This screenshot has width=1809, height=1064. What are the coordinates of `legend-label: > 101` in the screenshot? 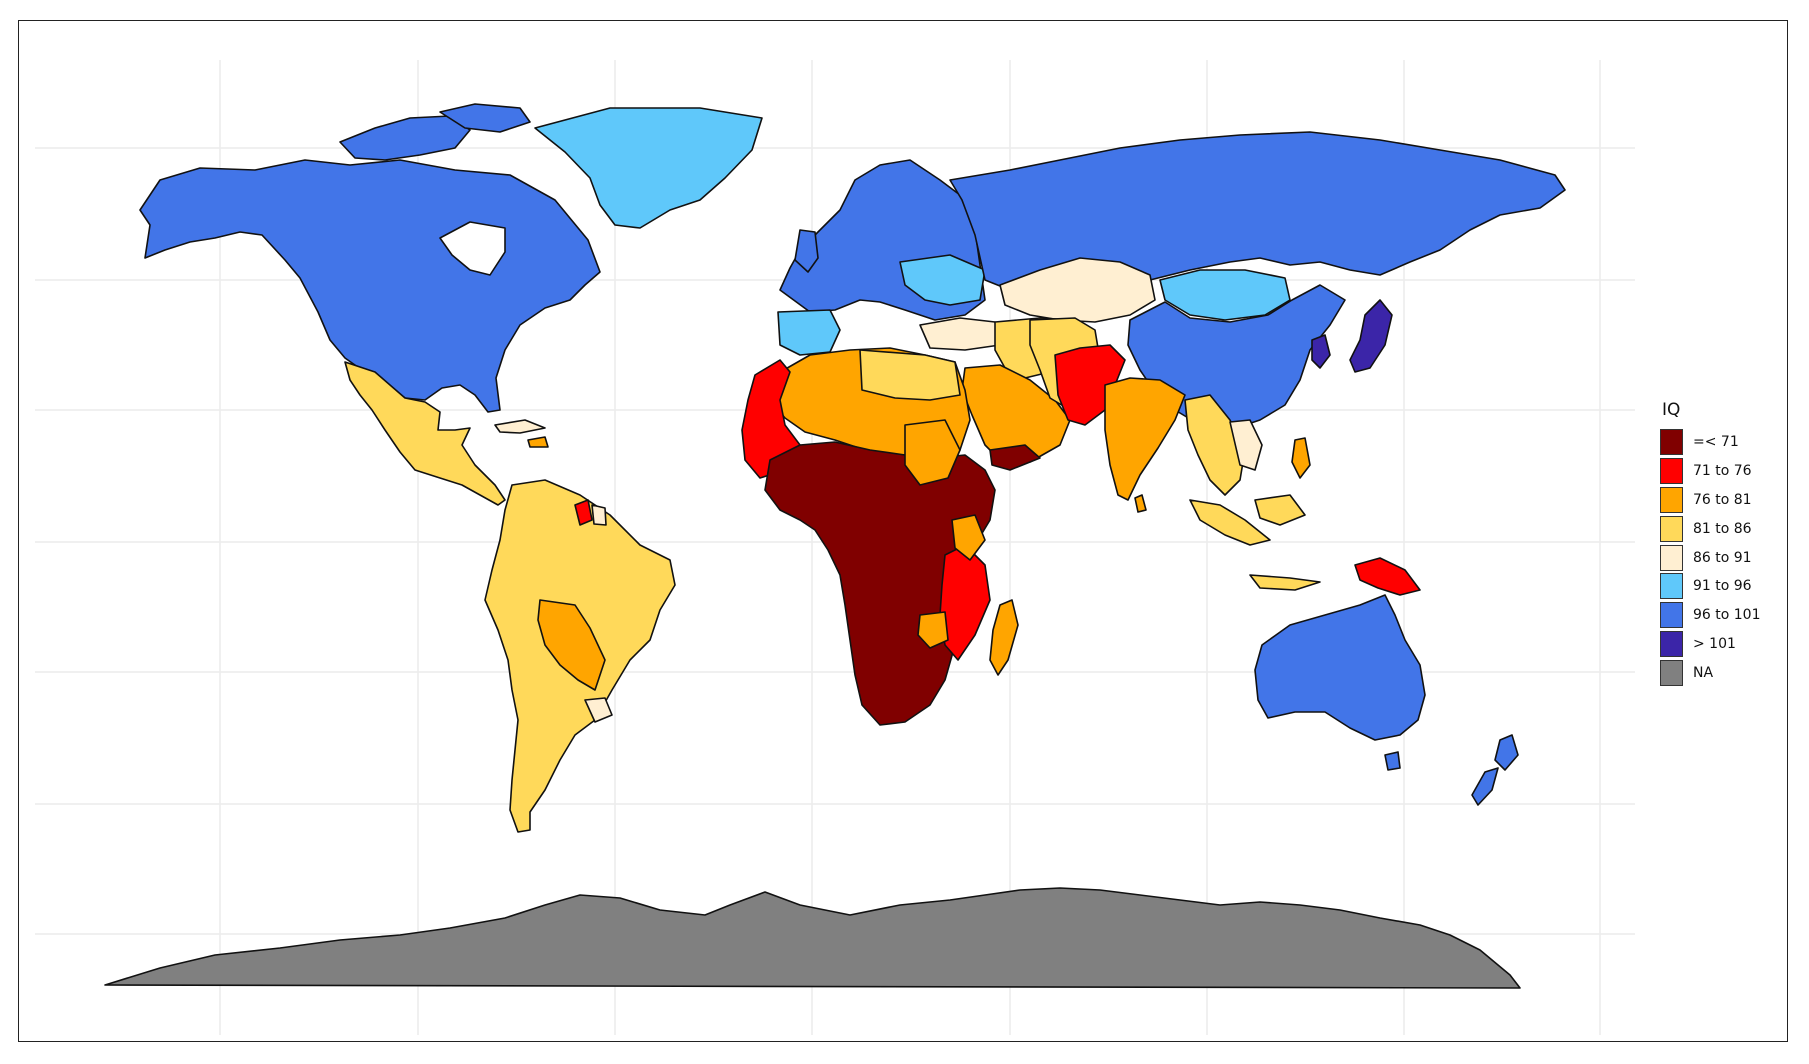 It's located at (1714, 643).